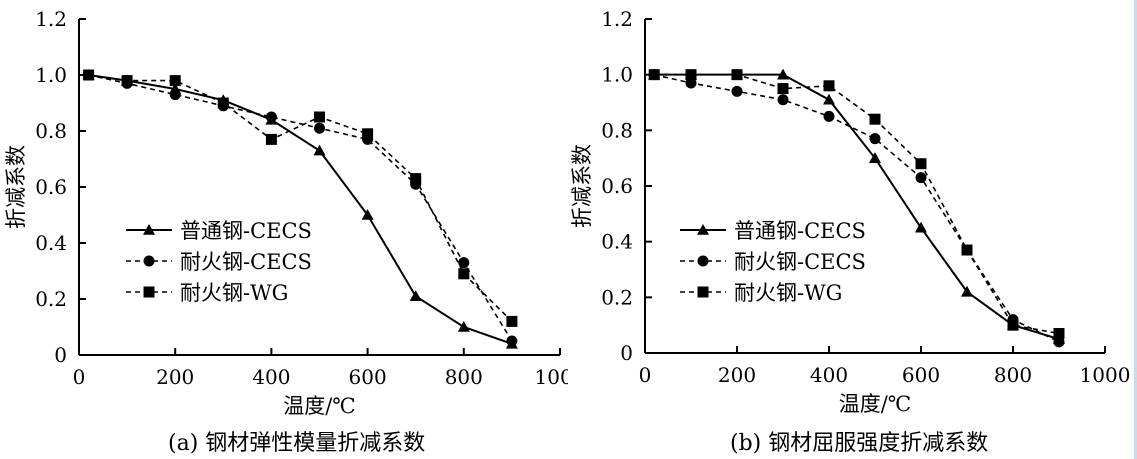  Describe the element at coordinates (271, 377) in the screenshot. I see `chart-a-xtick-label: 400` at that location.